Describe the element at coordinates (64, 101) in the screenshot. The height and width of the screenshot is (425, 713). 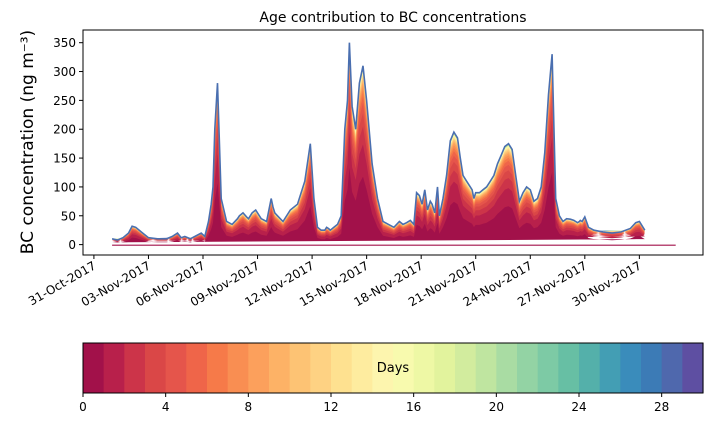
I see `y-tick-label: 250` at that location.